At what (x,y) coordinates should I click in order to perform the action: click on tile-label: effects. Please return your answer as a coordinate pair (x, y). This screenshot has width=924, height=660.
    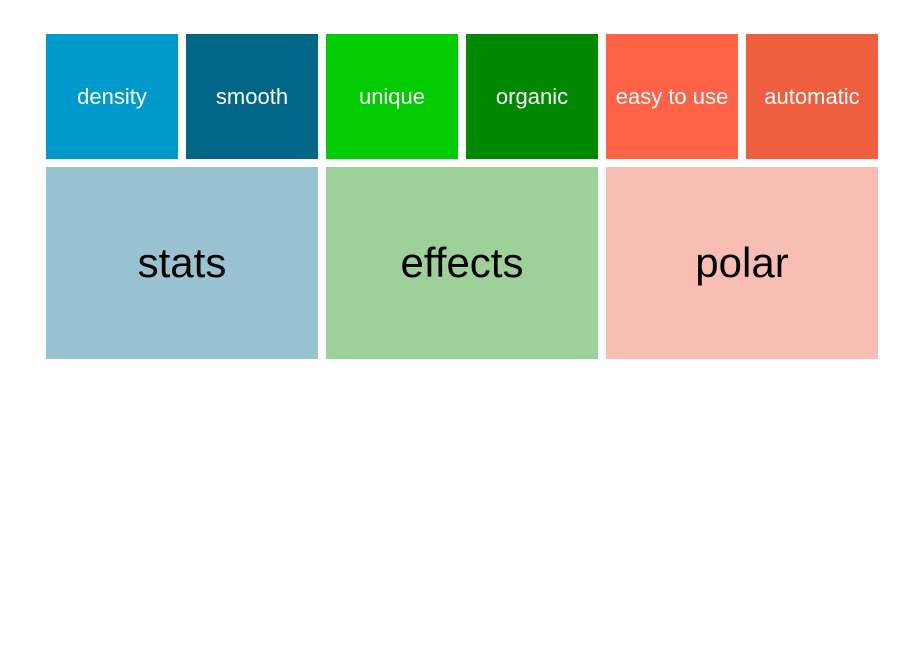
    Looking at the image, I should click on (462, 262).